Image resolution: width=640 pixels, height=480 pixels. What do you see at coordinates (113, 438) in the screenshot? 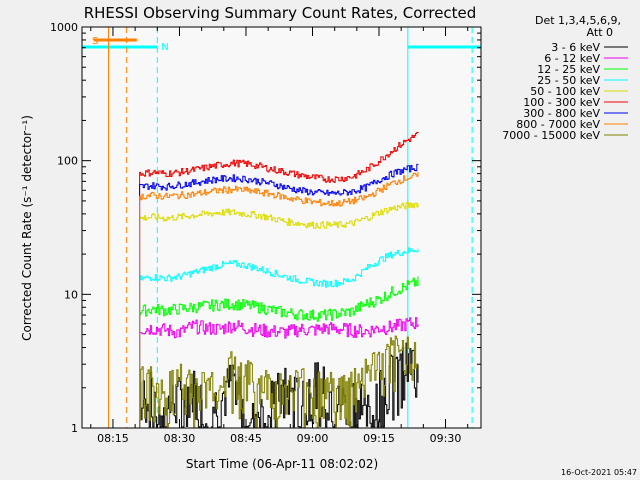
I see `x-tick-label: 08:15` at bounding box center [113, 438].